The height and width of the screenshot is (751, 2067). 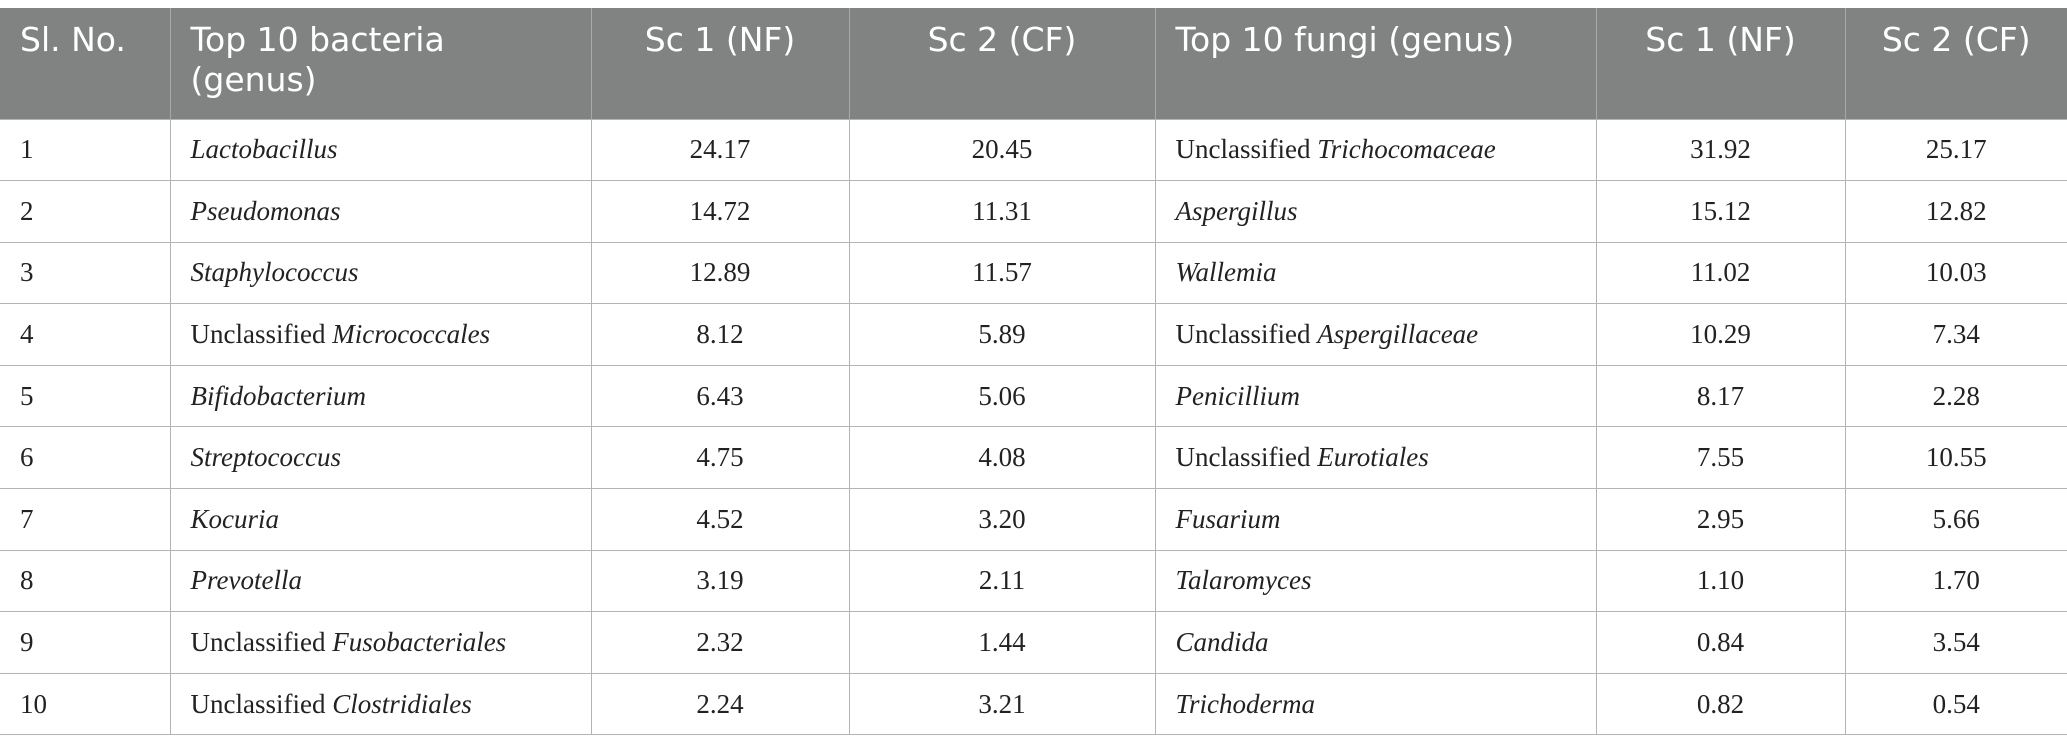 What do you see at coordinates (380, 63) in the screenshot?
I see `header-bacteria: Top 10 bacteria (genus)` at bounding box center [380, 63].